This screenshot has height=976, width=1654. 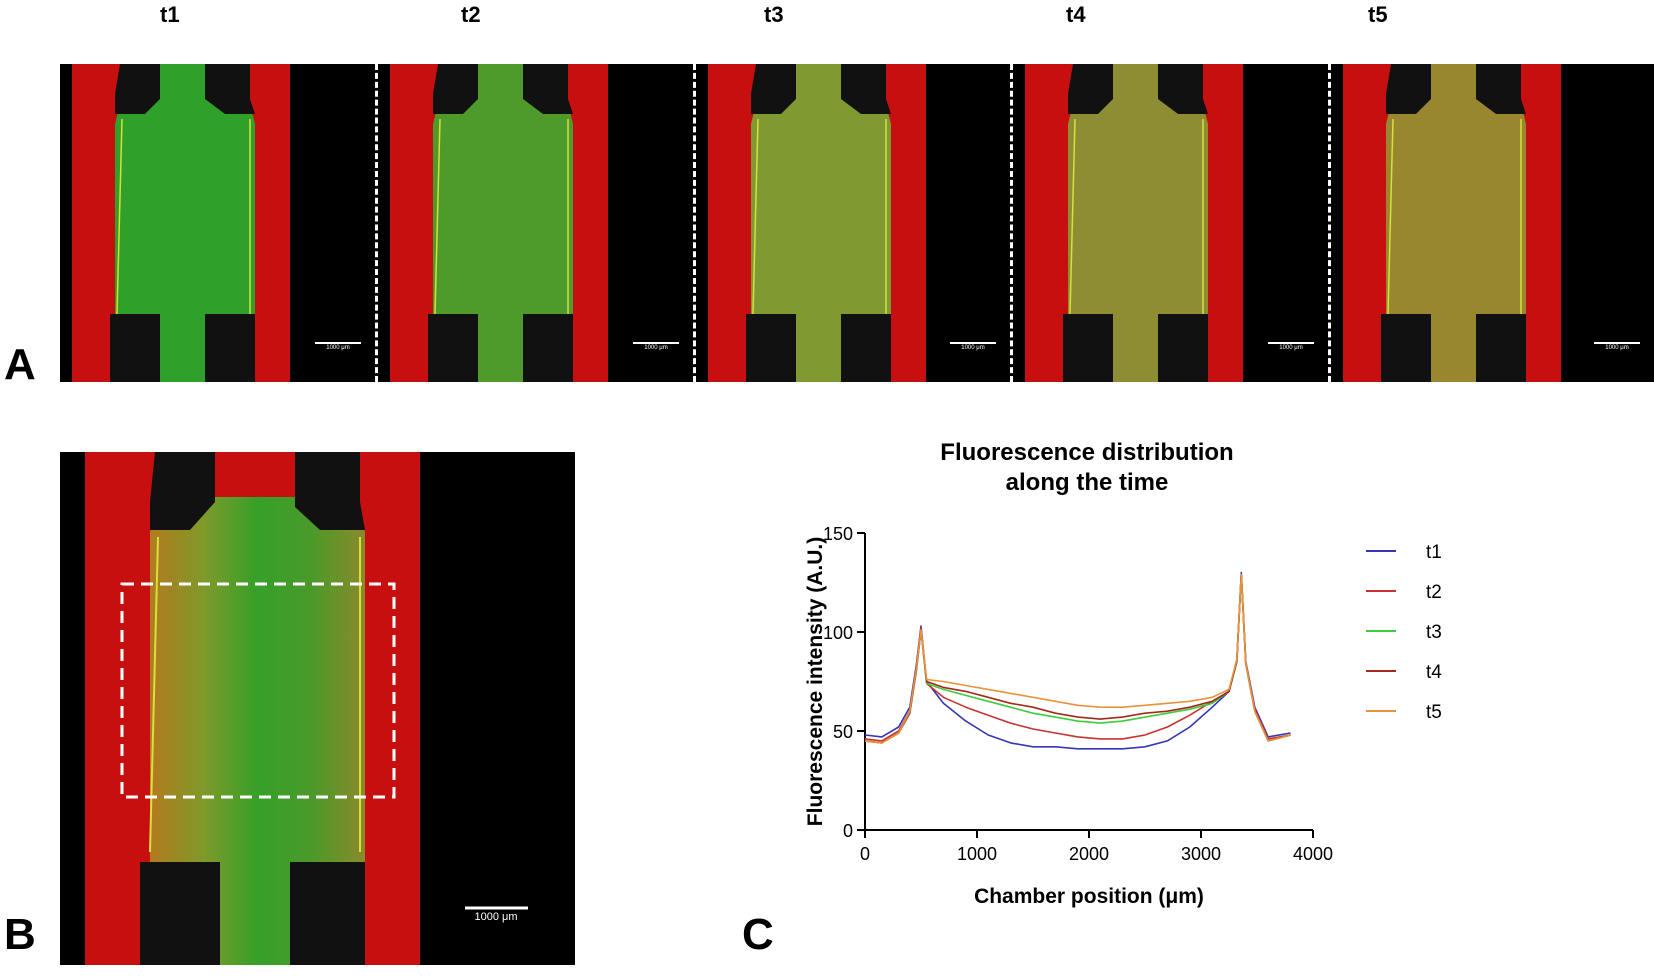 I want to click on timepoint-frame-t5: 1000 μm, so click(x=1492, y=223).